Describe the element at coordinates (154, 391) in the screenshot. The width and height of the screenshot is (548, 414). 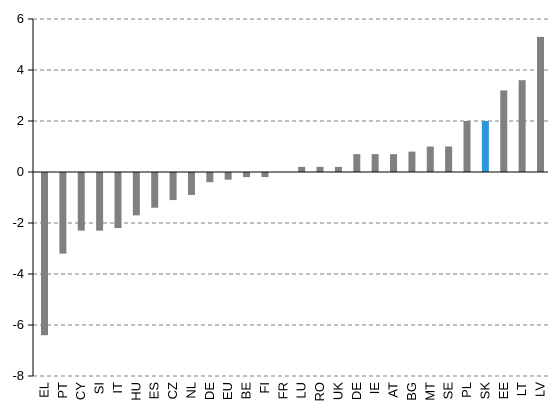
I see `x-tick-label: ES` at that location.